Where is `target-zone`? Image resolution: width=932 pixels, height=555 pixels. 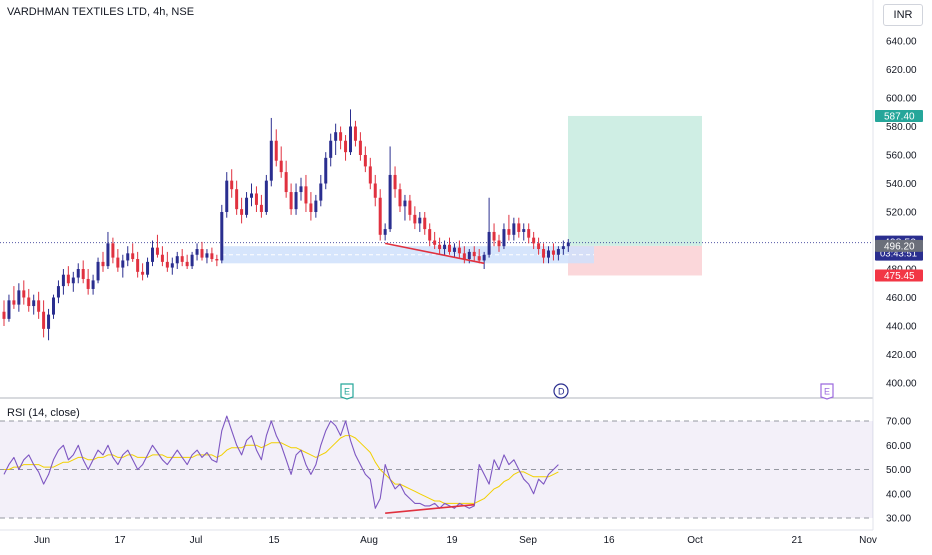 target-zone is located at coordinates (635, 180).